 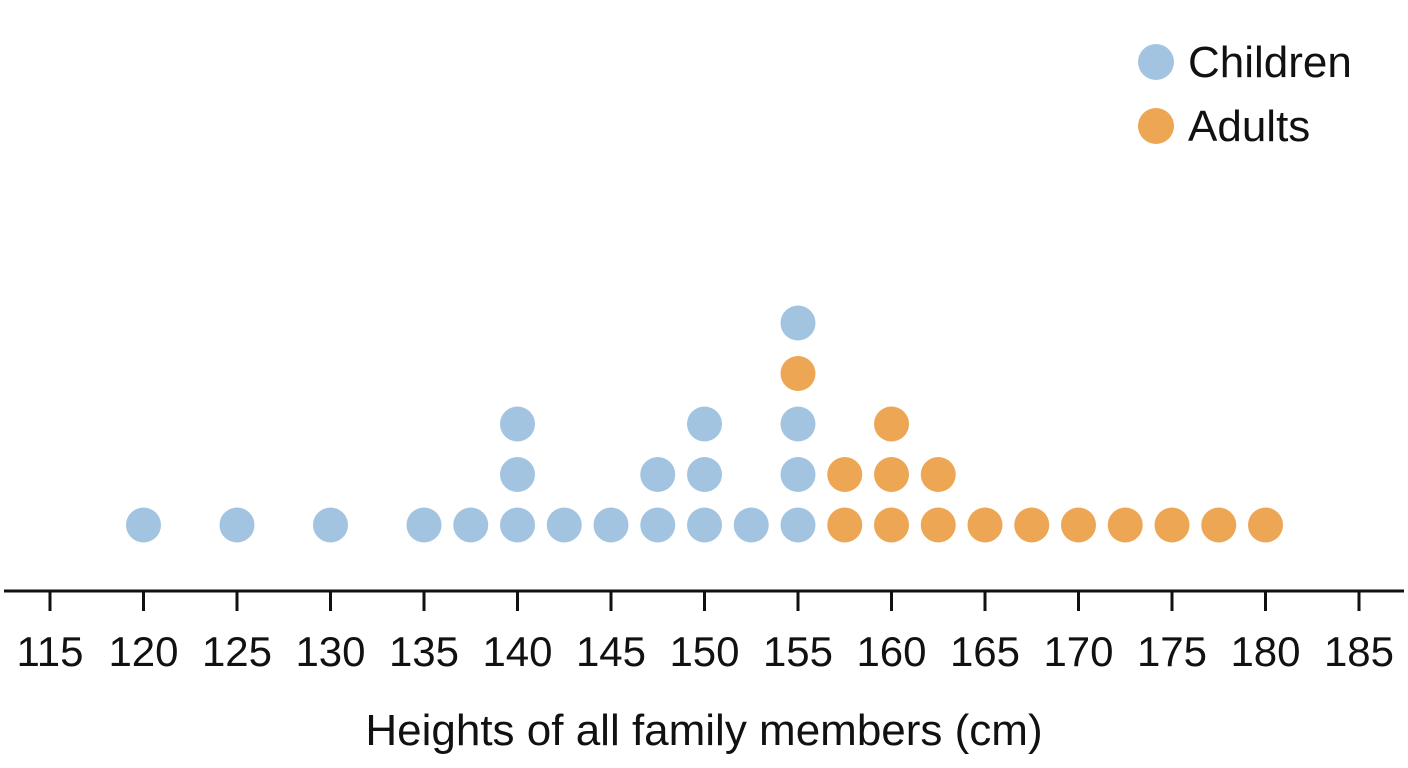 I want to click on legend-label-adults: Adults, so click(x=1249, y=126).